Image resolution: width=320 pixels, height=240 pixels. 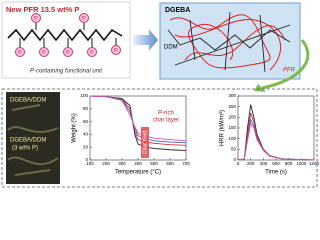 What do you see at coordinates (25, 149) in the screenshot?
I see `image-label: (3 wt% P)` at bounding box center [25, 149].